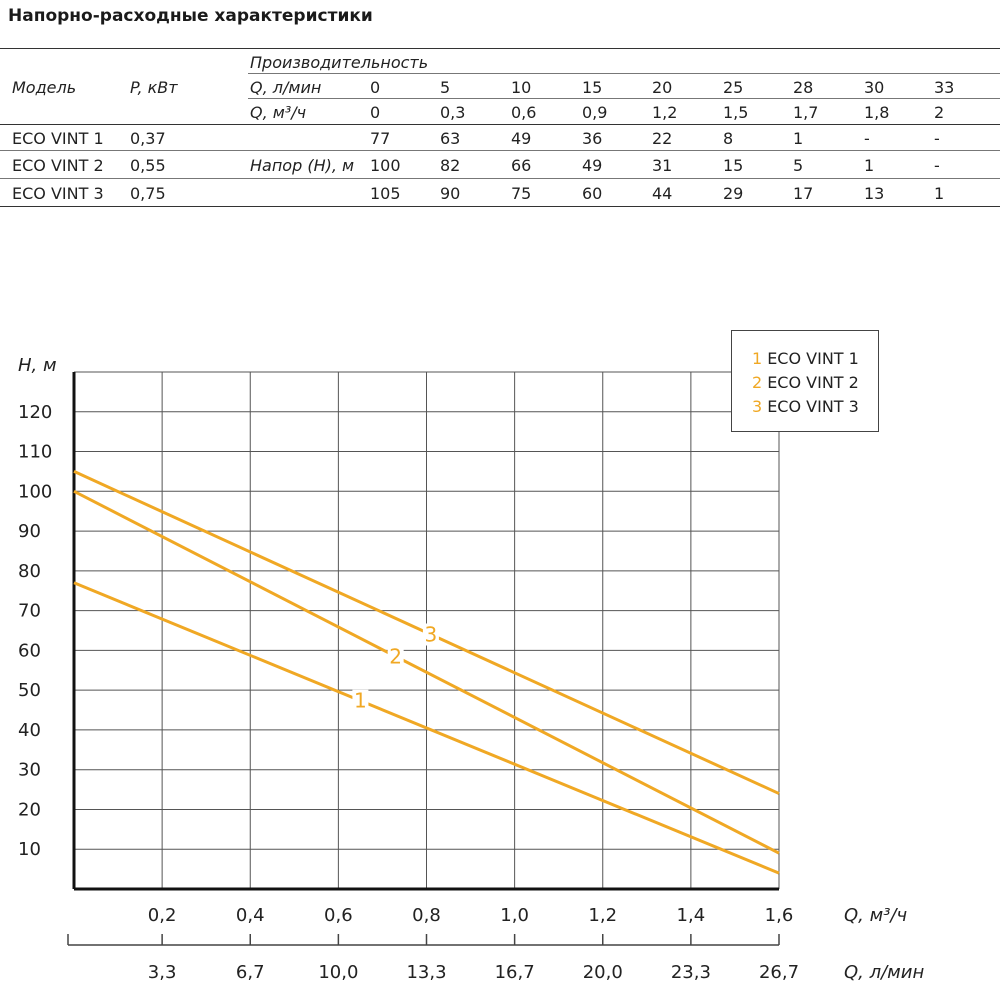  Describe the element at coordinates (733, 193) in the screenshot. I see `head-value-cell: 29` at that location.